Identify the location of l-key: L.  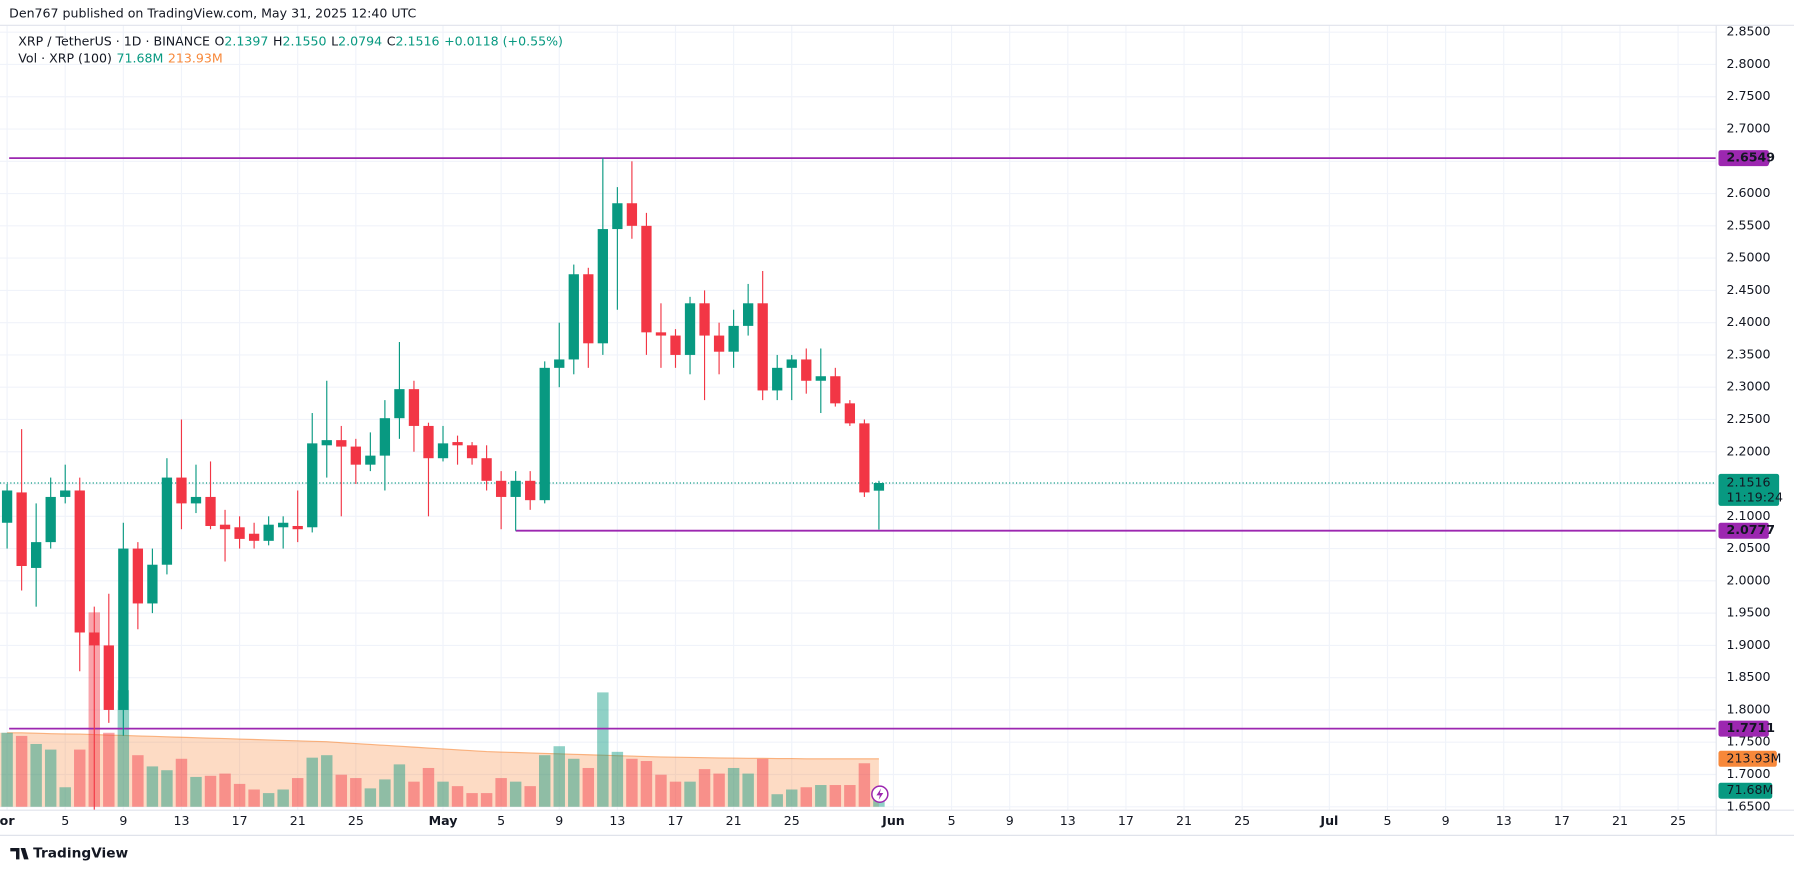
(334, 40).